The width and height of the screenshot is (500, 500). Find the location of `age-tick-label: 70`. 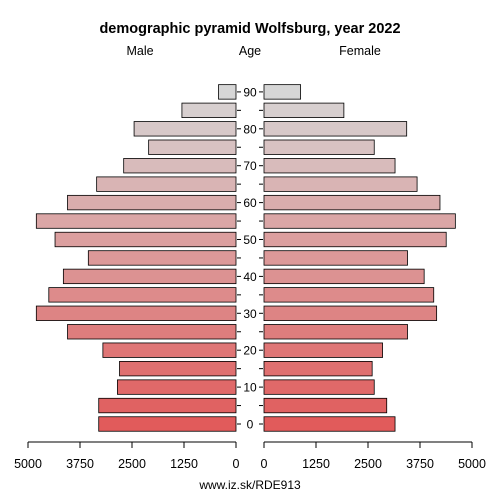

age-tick-label: 70 is located at coordinates (250, 166).